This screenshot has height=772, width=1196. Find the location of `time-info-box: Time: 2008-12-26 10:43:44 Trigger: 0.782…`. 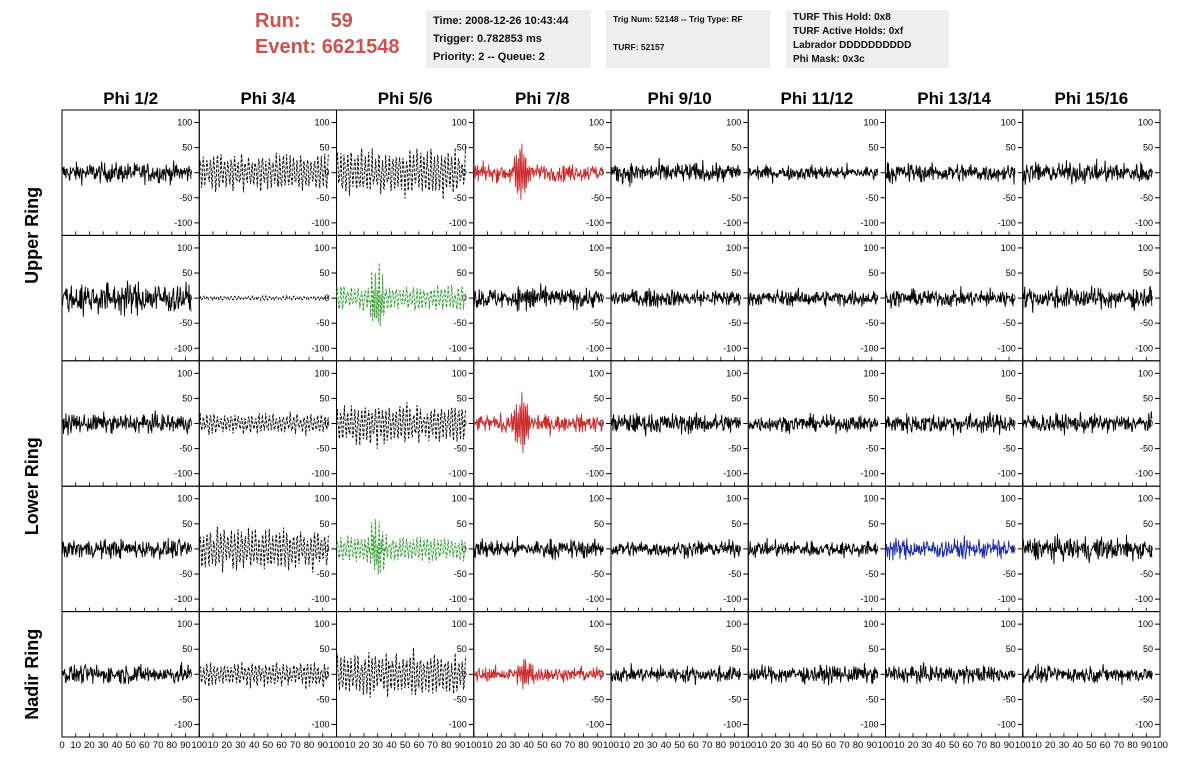

time-info-box: Time: 2008-12-26 10:43:44 Trigger: 0.782… is located at coordinates (508, 39).